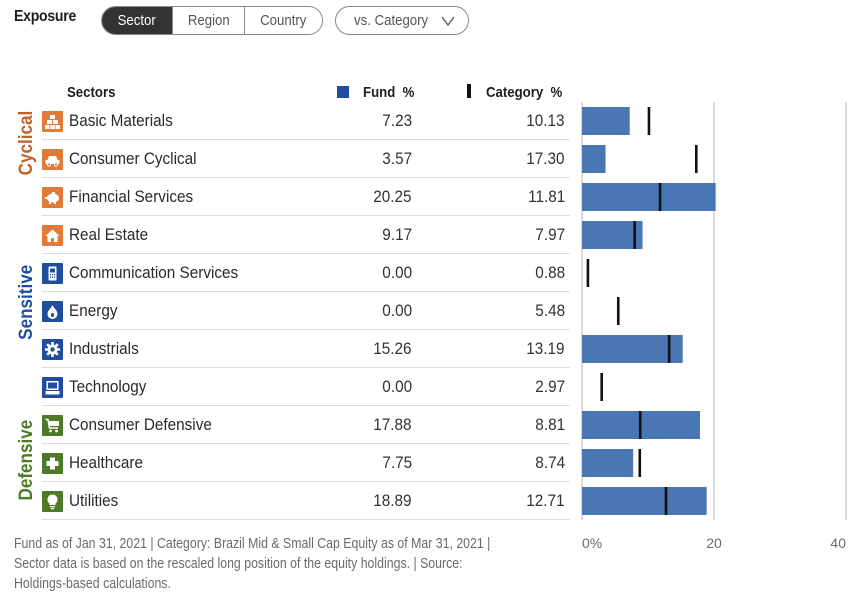 Image resolution: width=859 pixels, height=606 pixels. I want to click on table-row: Communication Services 0.00 0.88, so click(306, 273).